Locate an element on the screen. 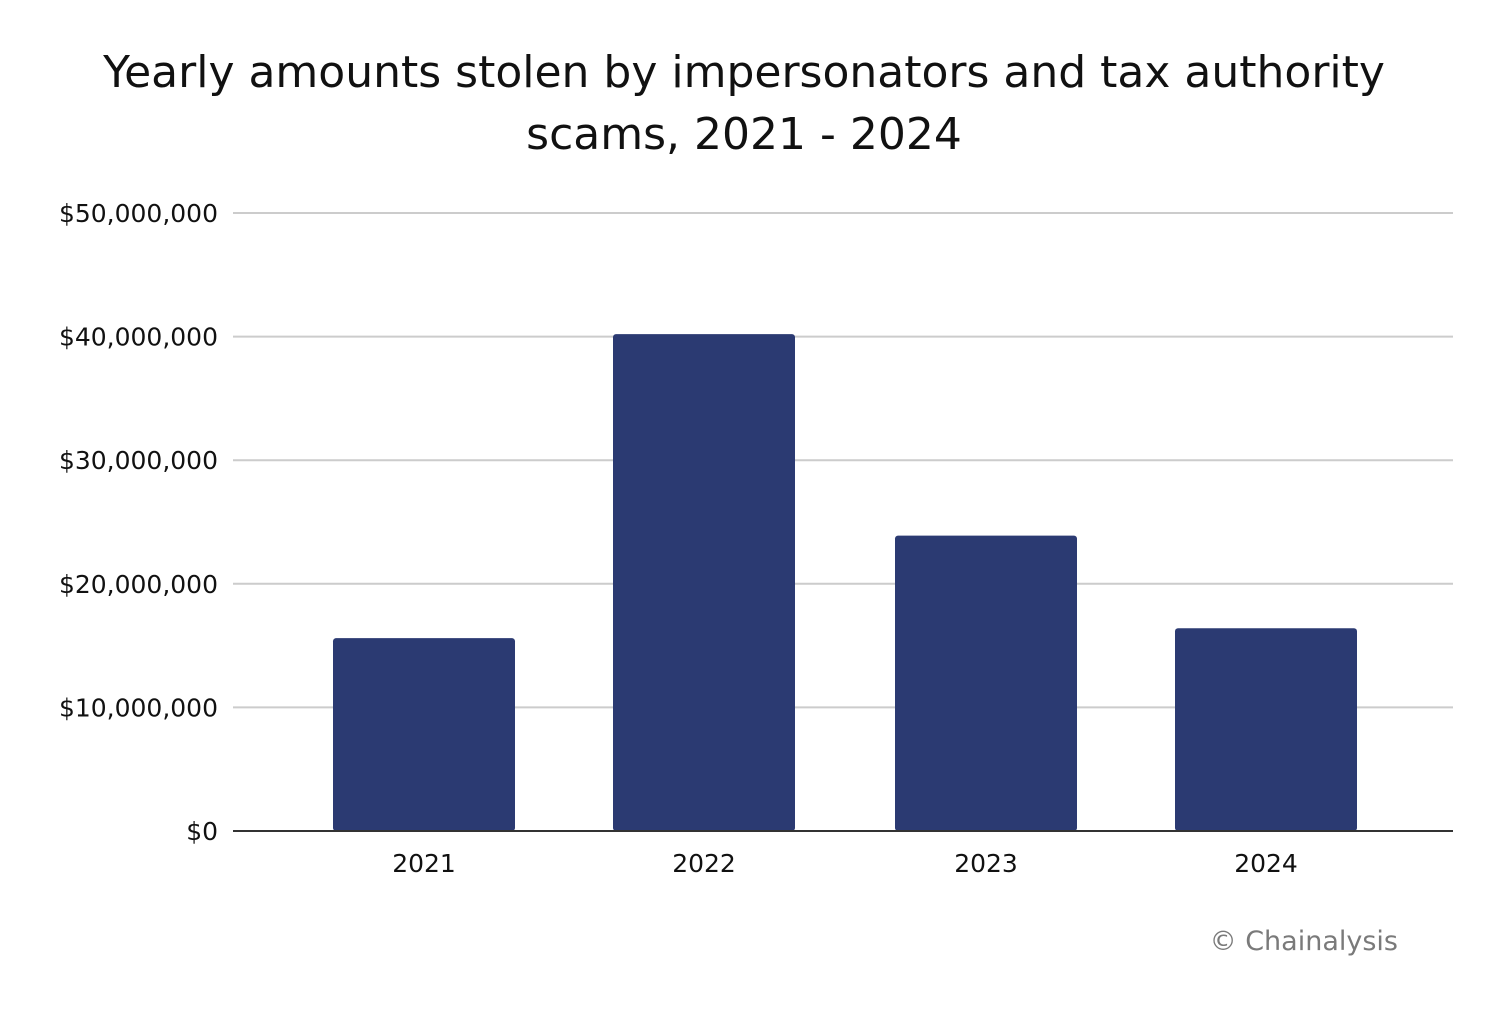 The height and width of the screenshot is (1035, 1500). x-axis-tick-labels: 2021 2022 2023 2024 is located at coordinates (845, 863).